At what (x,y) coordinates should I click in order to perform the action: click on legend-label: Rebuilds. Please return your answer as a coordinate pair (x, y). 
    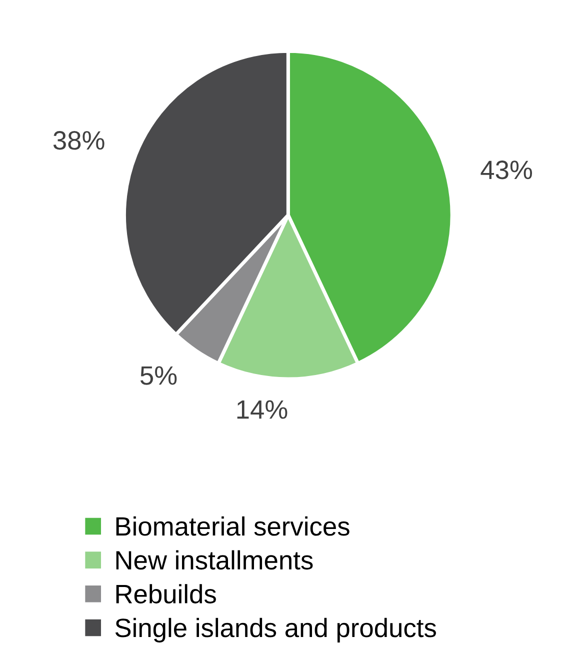
    Looking at the image, I should click on (166, 594).